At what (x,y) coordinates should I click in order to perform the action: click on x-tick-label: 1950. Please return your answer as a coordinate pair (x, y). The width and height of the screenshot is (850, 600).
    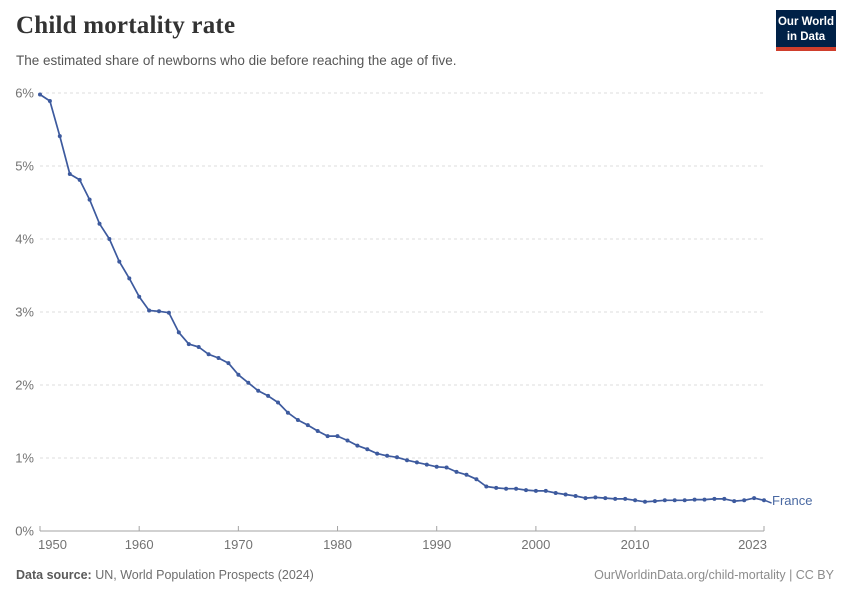
    Looking at the image, I should click on (52, 544).